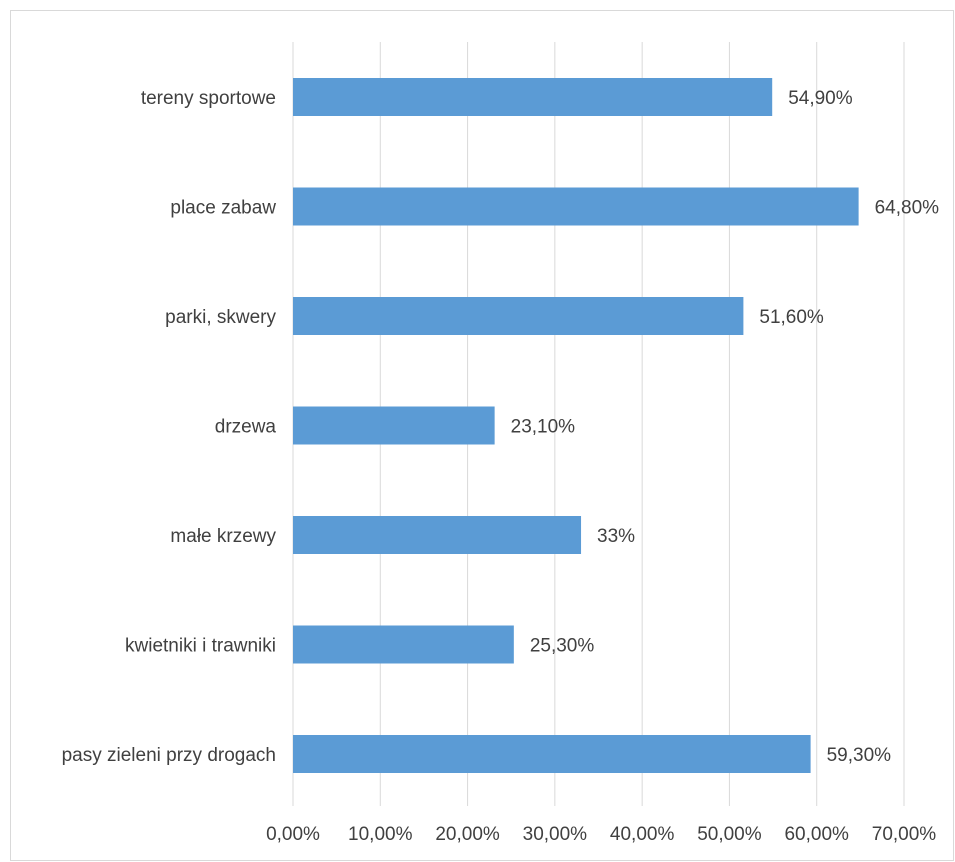 This screenshot has height=862, width=955. What do you see at coordinates (200, 646) in the screenshot?
I see `category-label: kwietniki i trawniki` at bounding box center [200, 646].